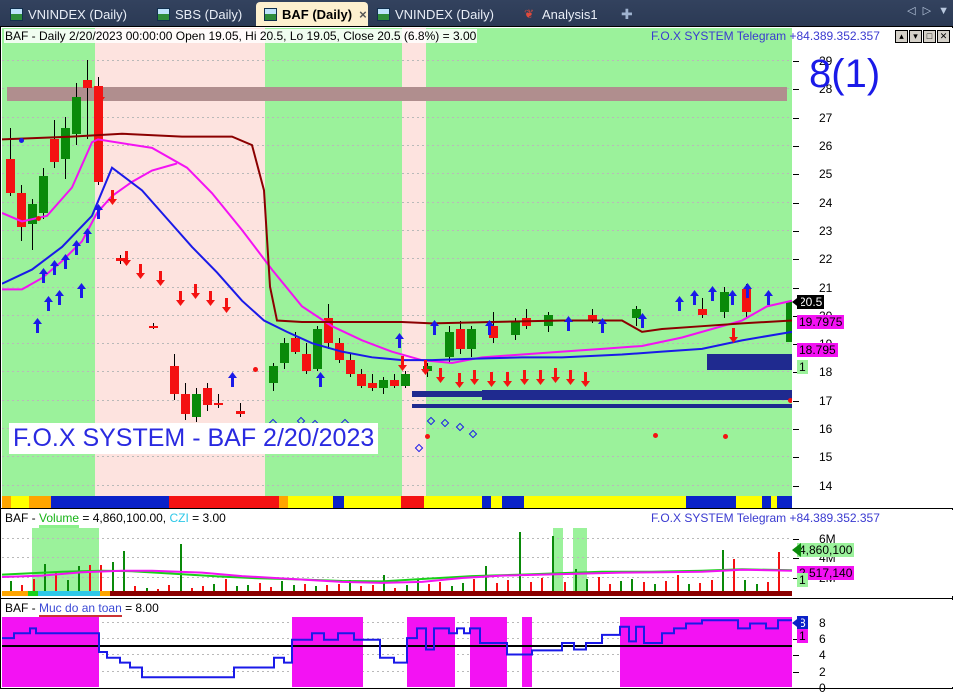 This screenshot has height=695, width=953. I want to click on price-tick-label: 27, so click(826, 117).